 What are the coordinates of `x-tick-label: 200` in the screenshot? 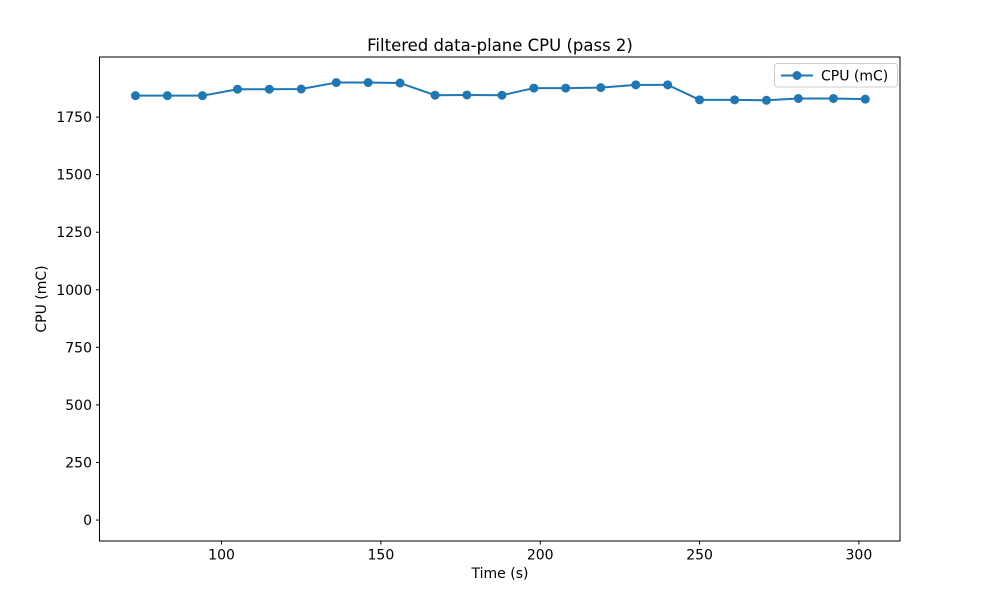 It's located at (540, 556).